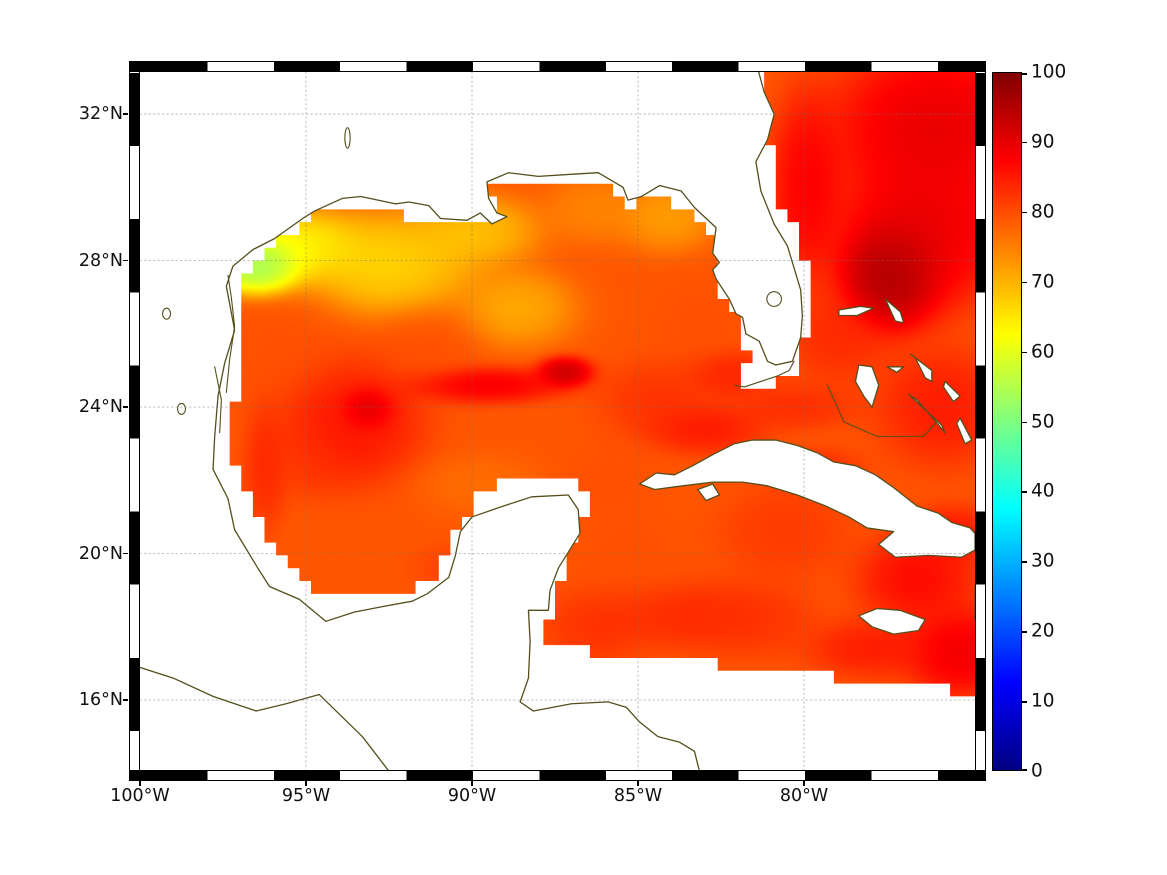 The image size is (1167, 875). I want to click on x-tick-label: 90°W, so click(472, 796).